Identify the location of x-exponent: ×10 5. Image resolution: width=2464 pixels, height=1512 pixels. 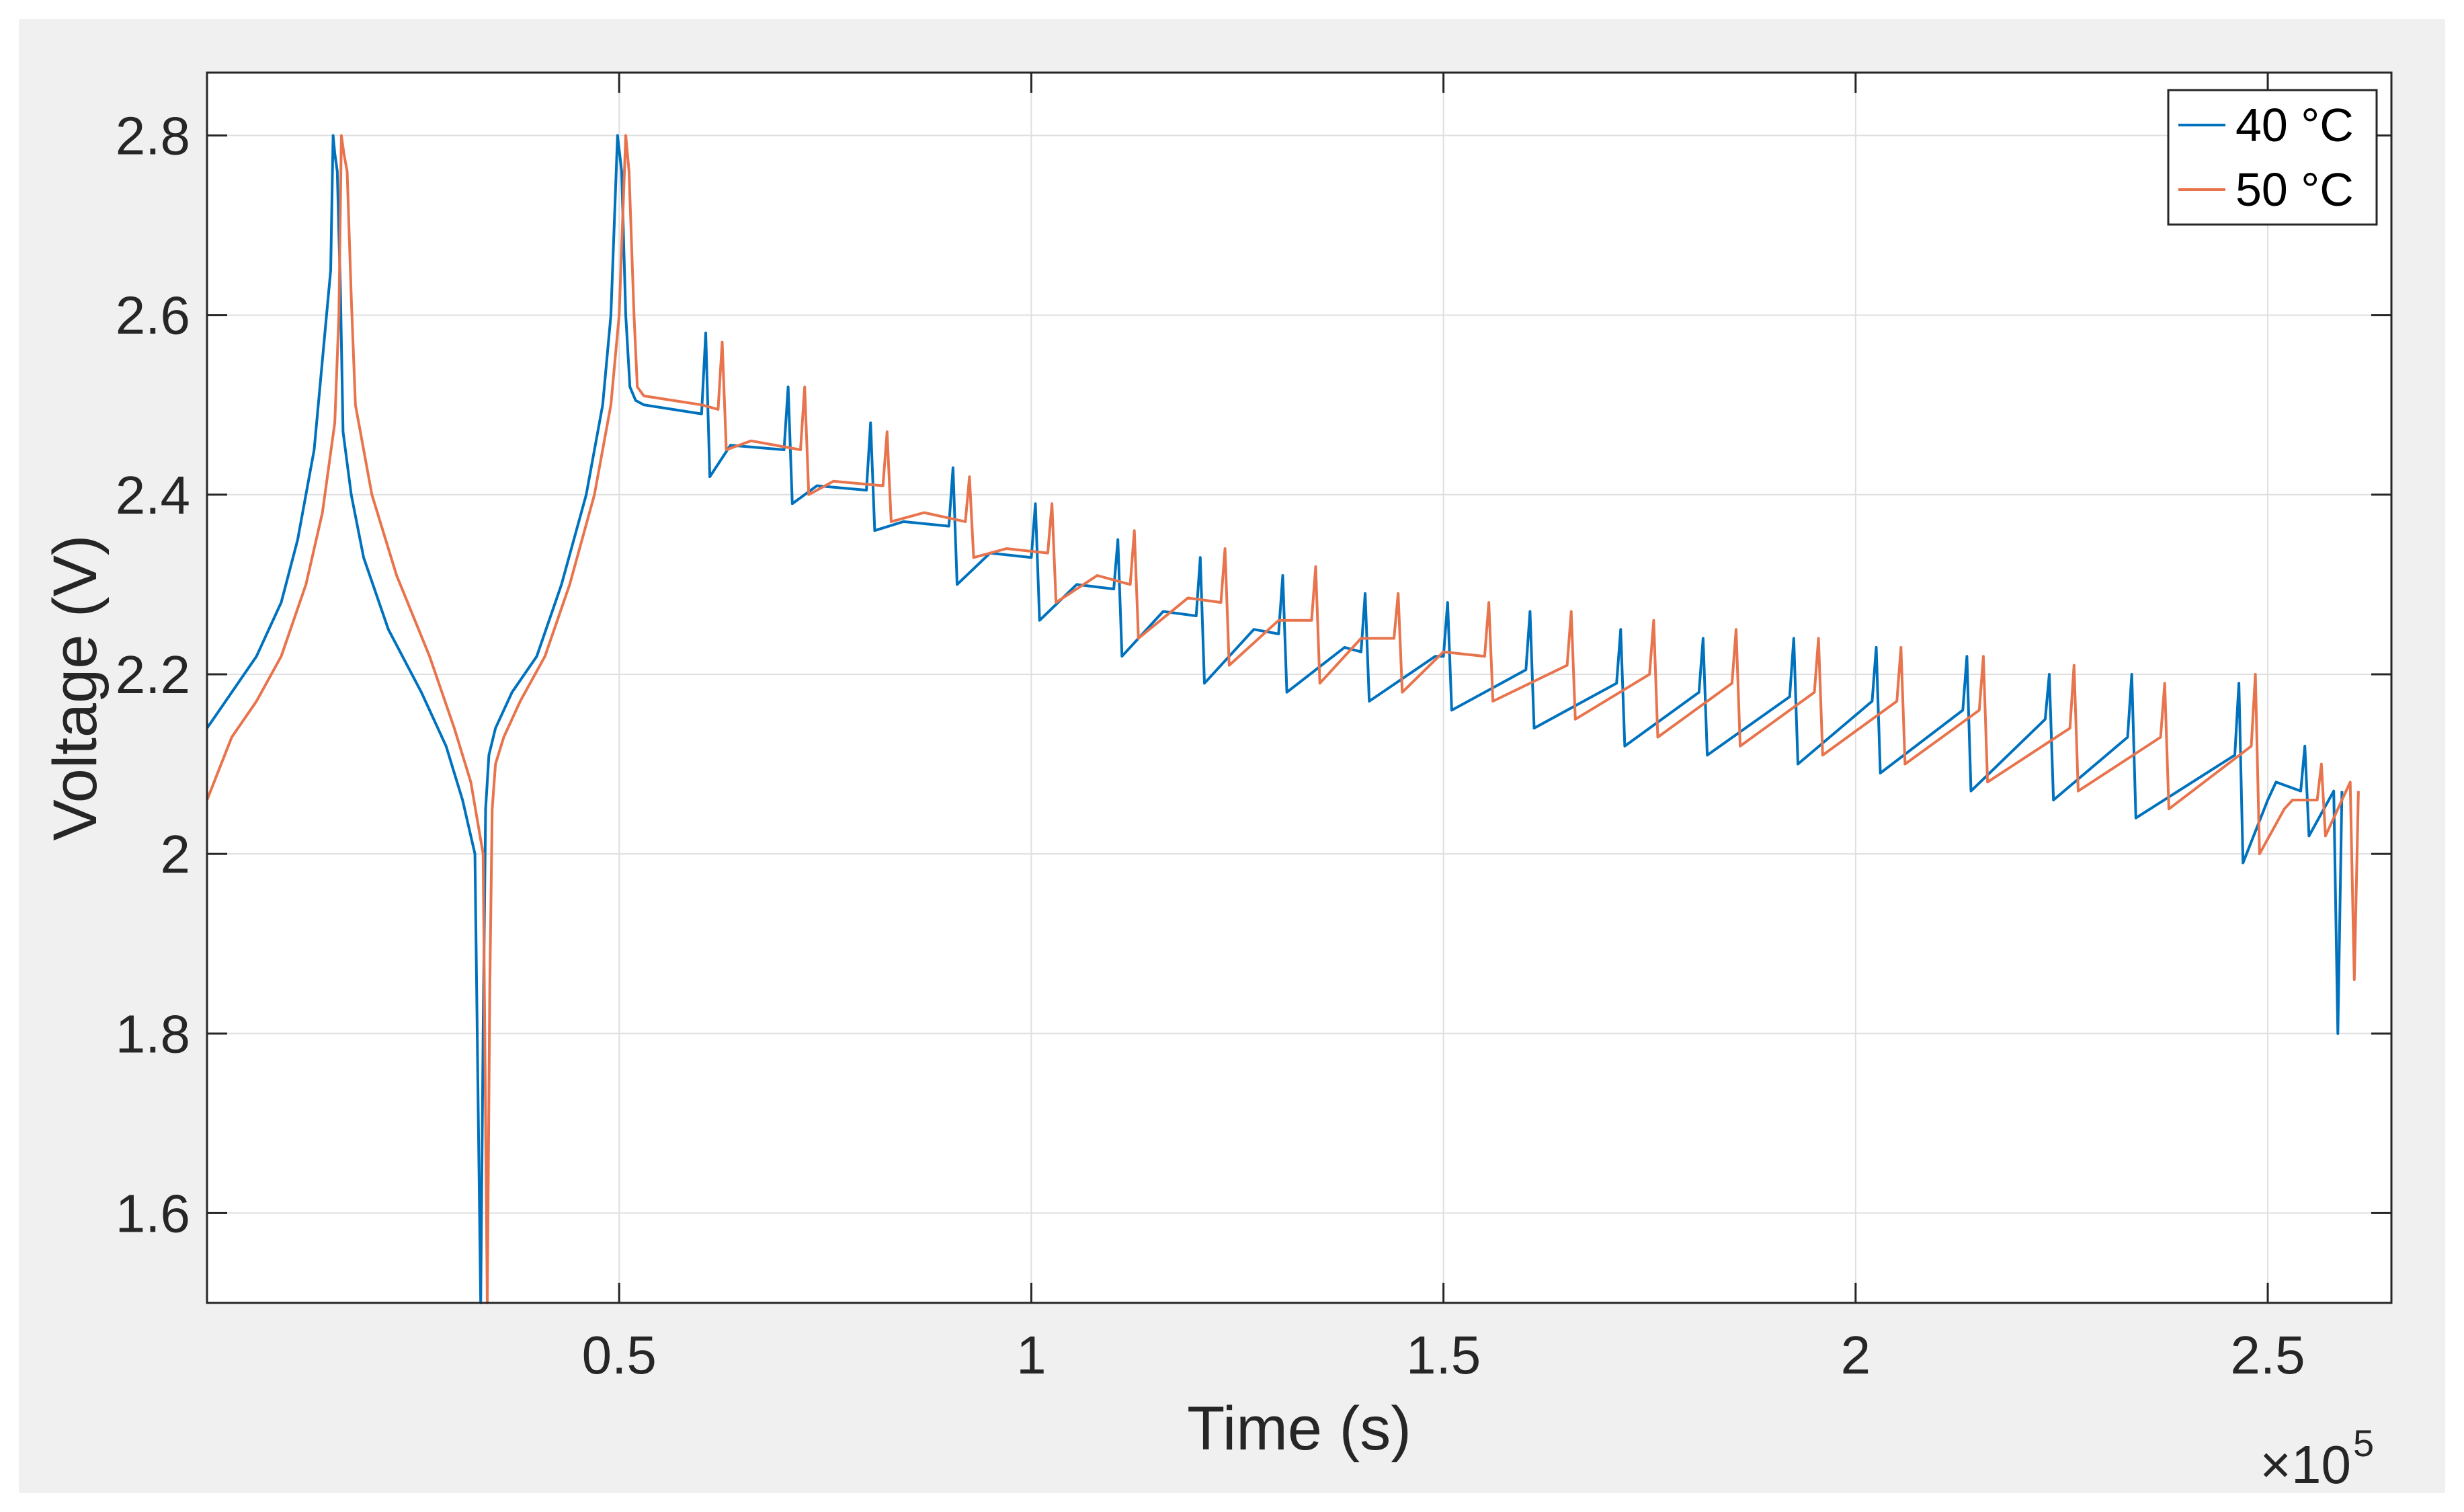
(2317, 1457).